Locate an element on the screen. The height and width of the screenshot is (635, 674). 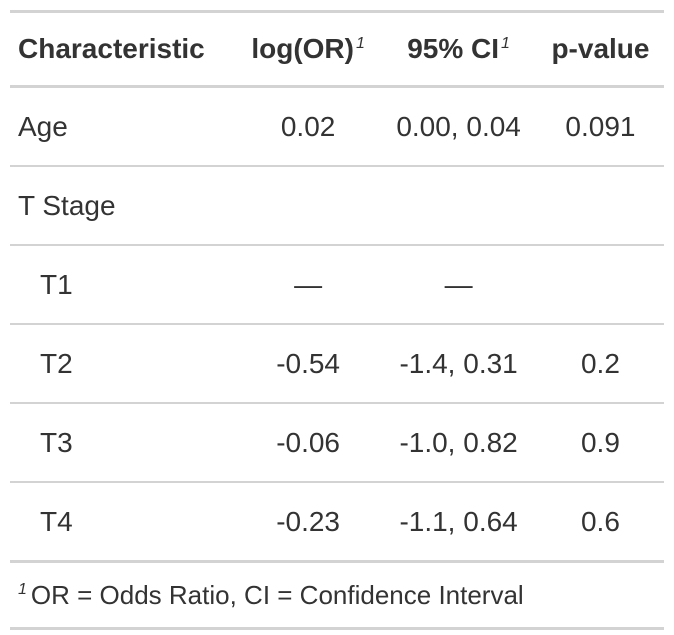
header-pvalue: p-value is located at coordinates (600, 49).